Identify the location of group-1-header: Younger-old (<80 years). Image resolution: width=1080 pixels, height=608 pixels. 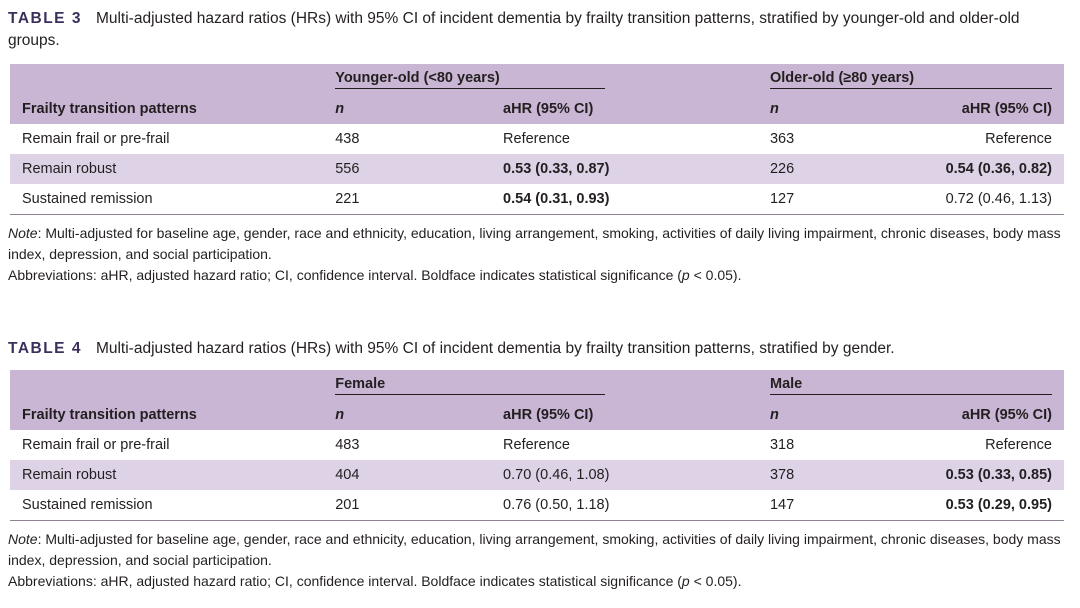
(470, 79).